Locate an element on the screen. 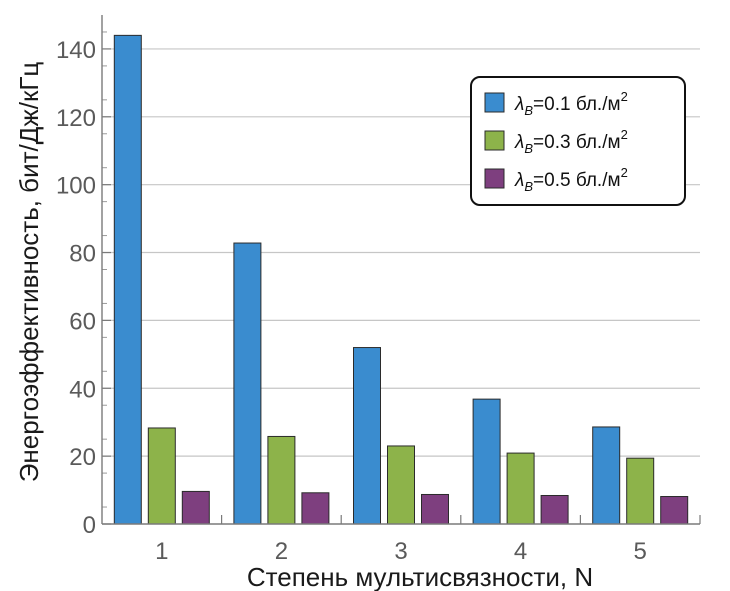  x-tick-labels: 1 2 3 4 5 is located at coordinates (401, 551).